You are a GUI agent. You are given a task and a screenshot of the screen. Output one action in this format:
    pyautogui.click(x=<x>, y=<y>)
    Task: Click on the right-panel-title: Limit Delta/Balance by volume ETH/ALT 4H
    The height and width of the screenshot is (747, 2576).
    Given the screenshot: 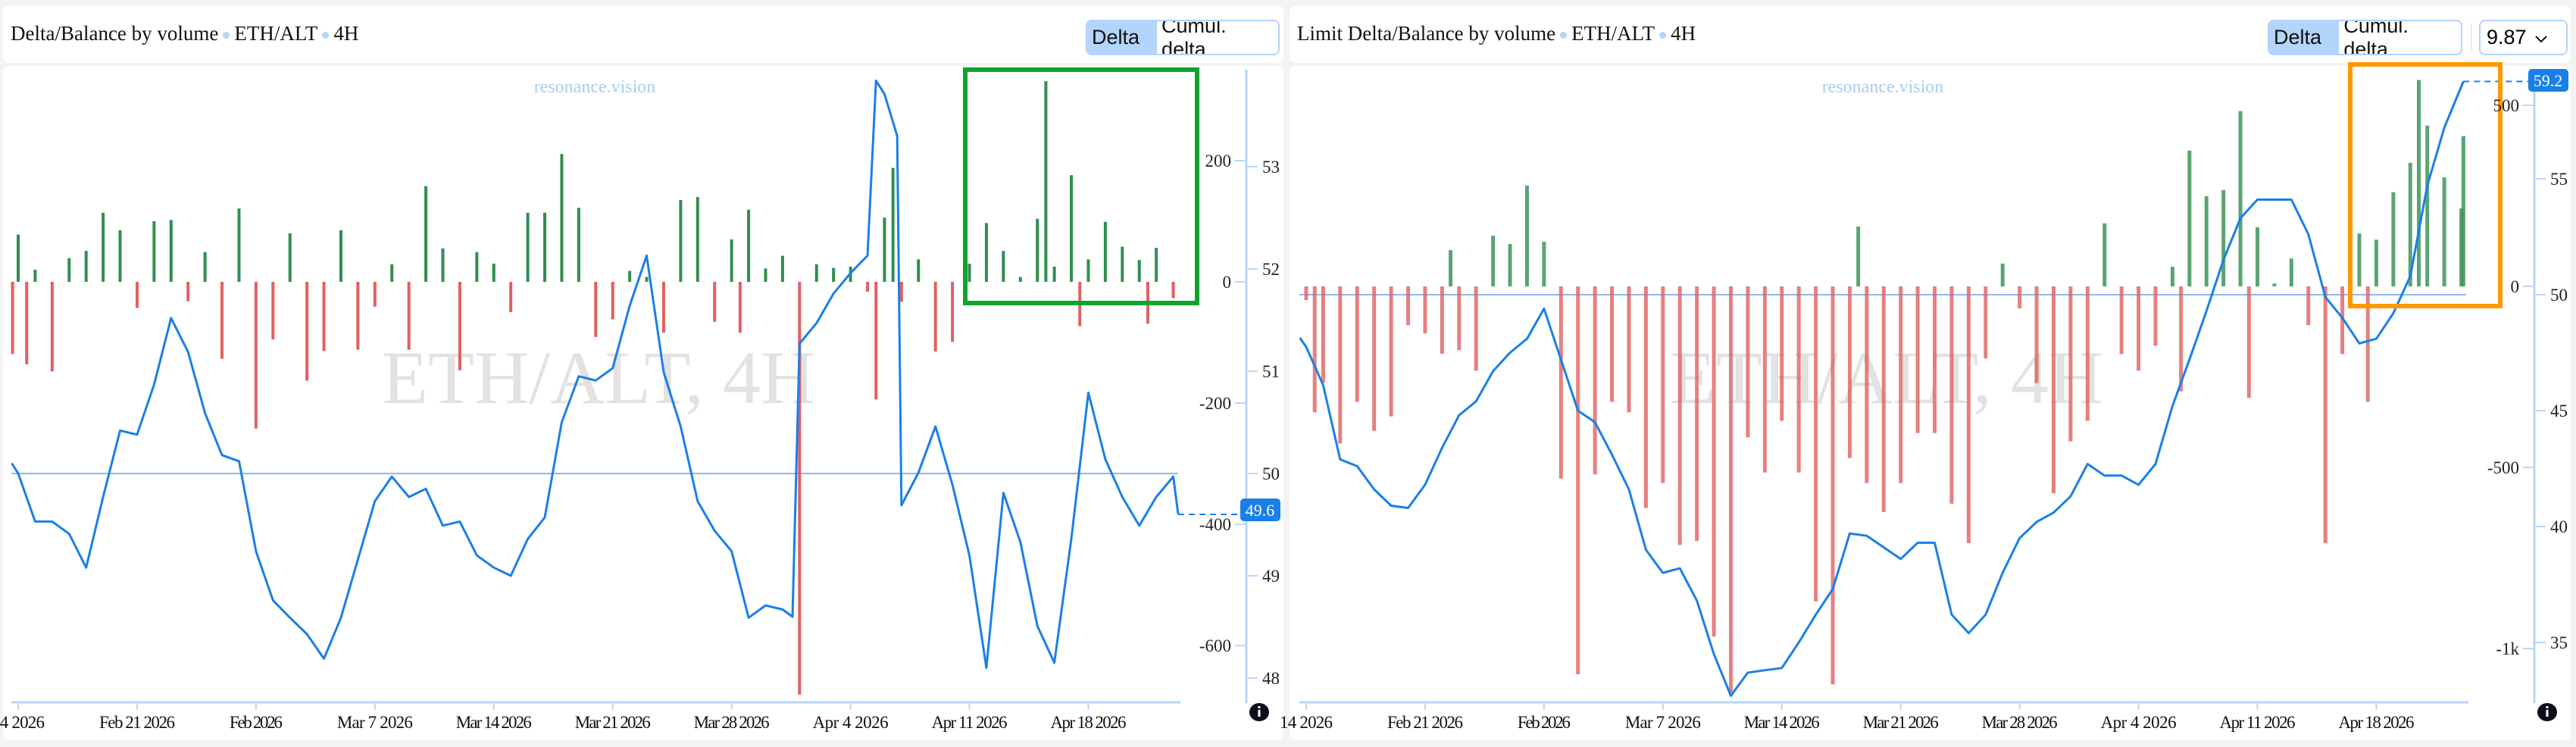 What is the action you would take?
    pyautogui.click(x=1496, y=33)
    